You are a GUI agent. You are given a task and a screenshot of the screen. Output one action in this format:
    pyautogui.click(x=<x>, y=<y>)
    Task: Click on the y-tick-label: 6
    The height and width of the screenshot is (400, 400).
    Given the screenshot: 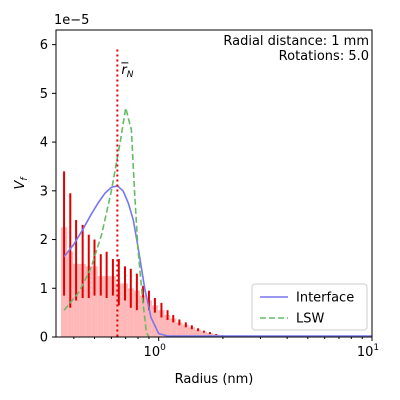 What is the action you would take?
    pyautogui.click(x=44, y=45)
    